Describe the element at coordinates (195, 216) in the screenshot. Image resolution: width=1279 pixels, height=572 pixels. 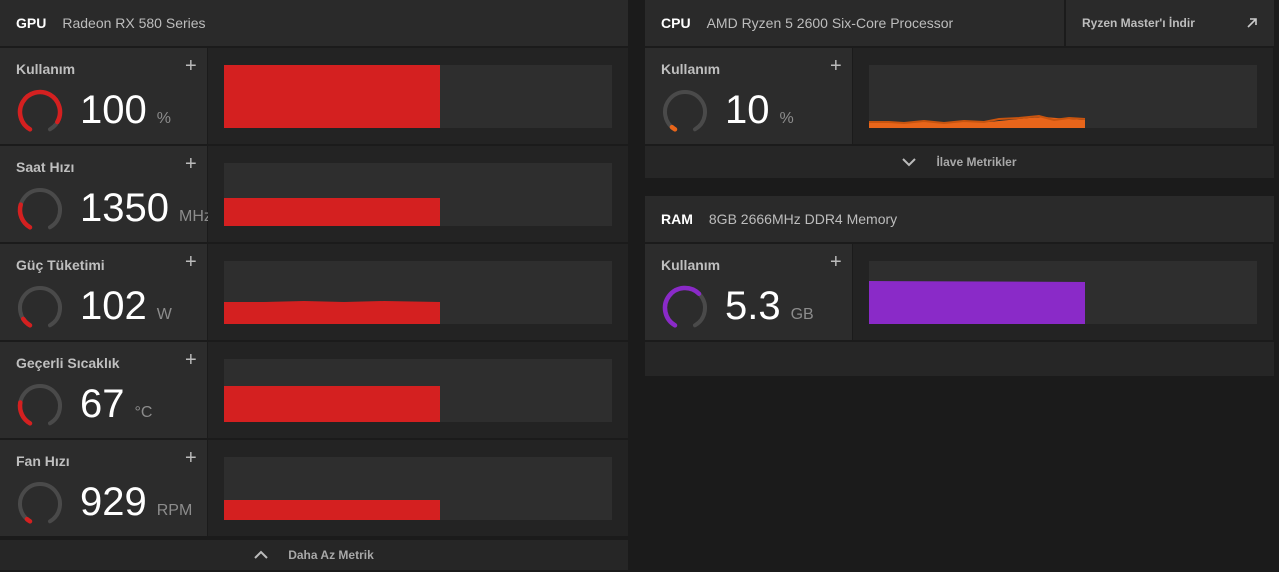
I see `value-unit: MHz` at that location.